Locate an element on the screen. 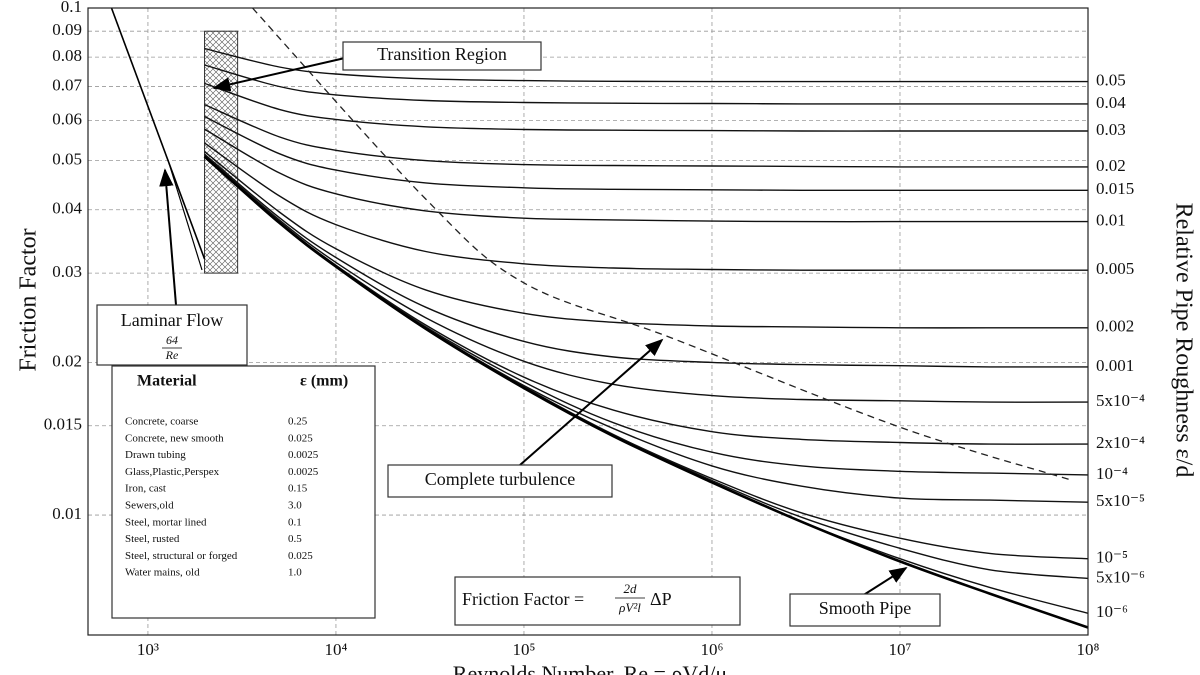 The height and width of the screenshot is (675, 1200). formula-box is located at coordinates (597, 601).